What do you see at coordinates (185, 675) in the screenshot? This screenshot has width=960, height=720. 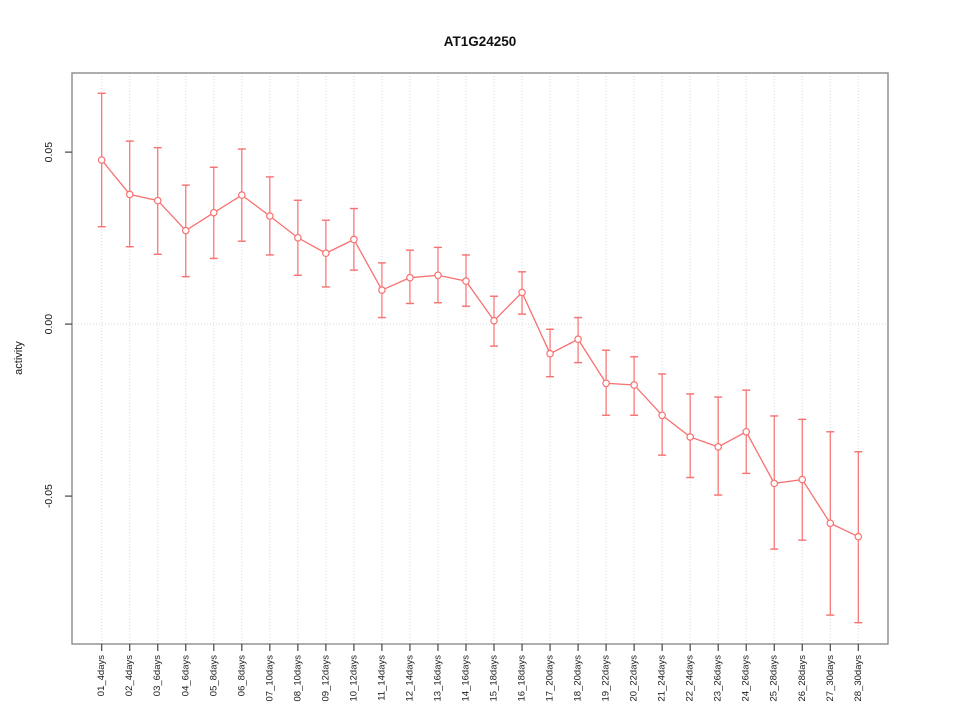 I see `x-tick-label: 04_6days` at bounding box center [185, 675].